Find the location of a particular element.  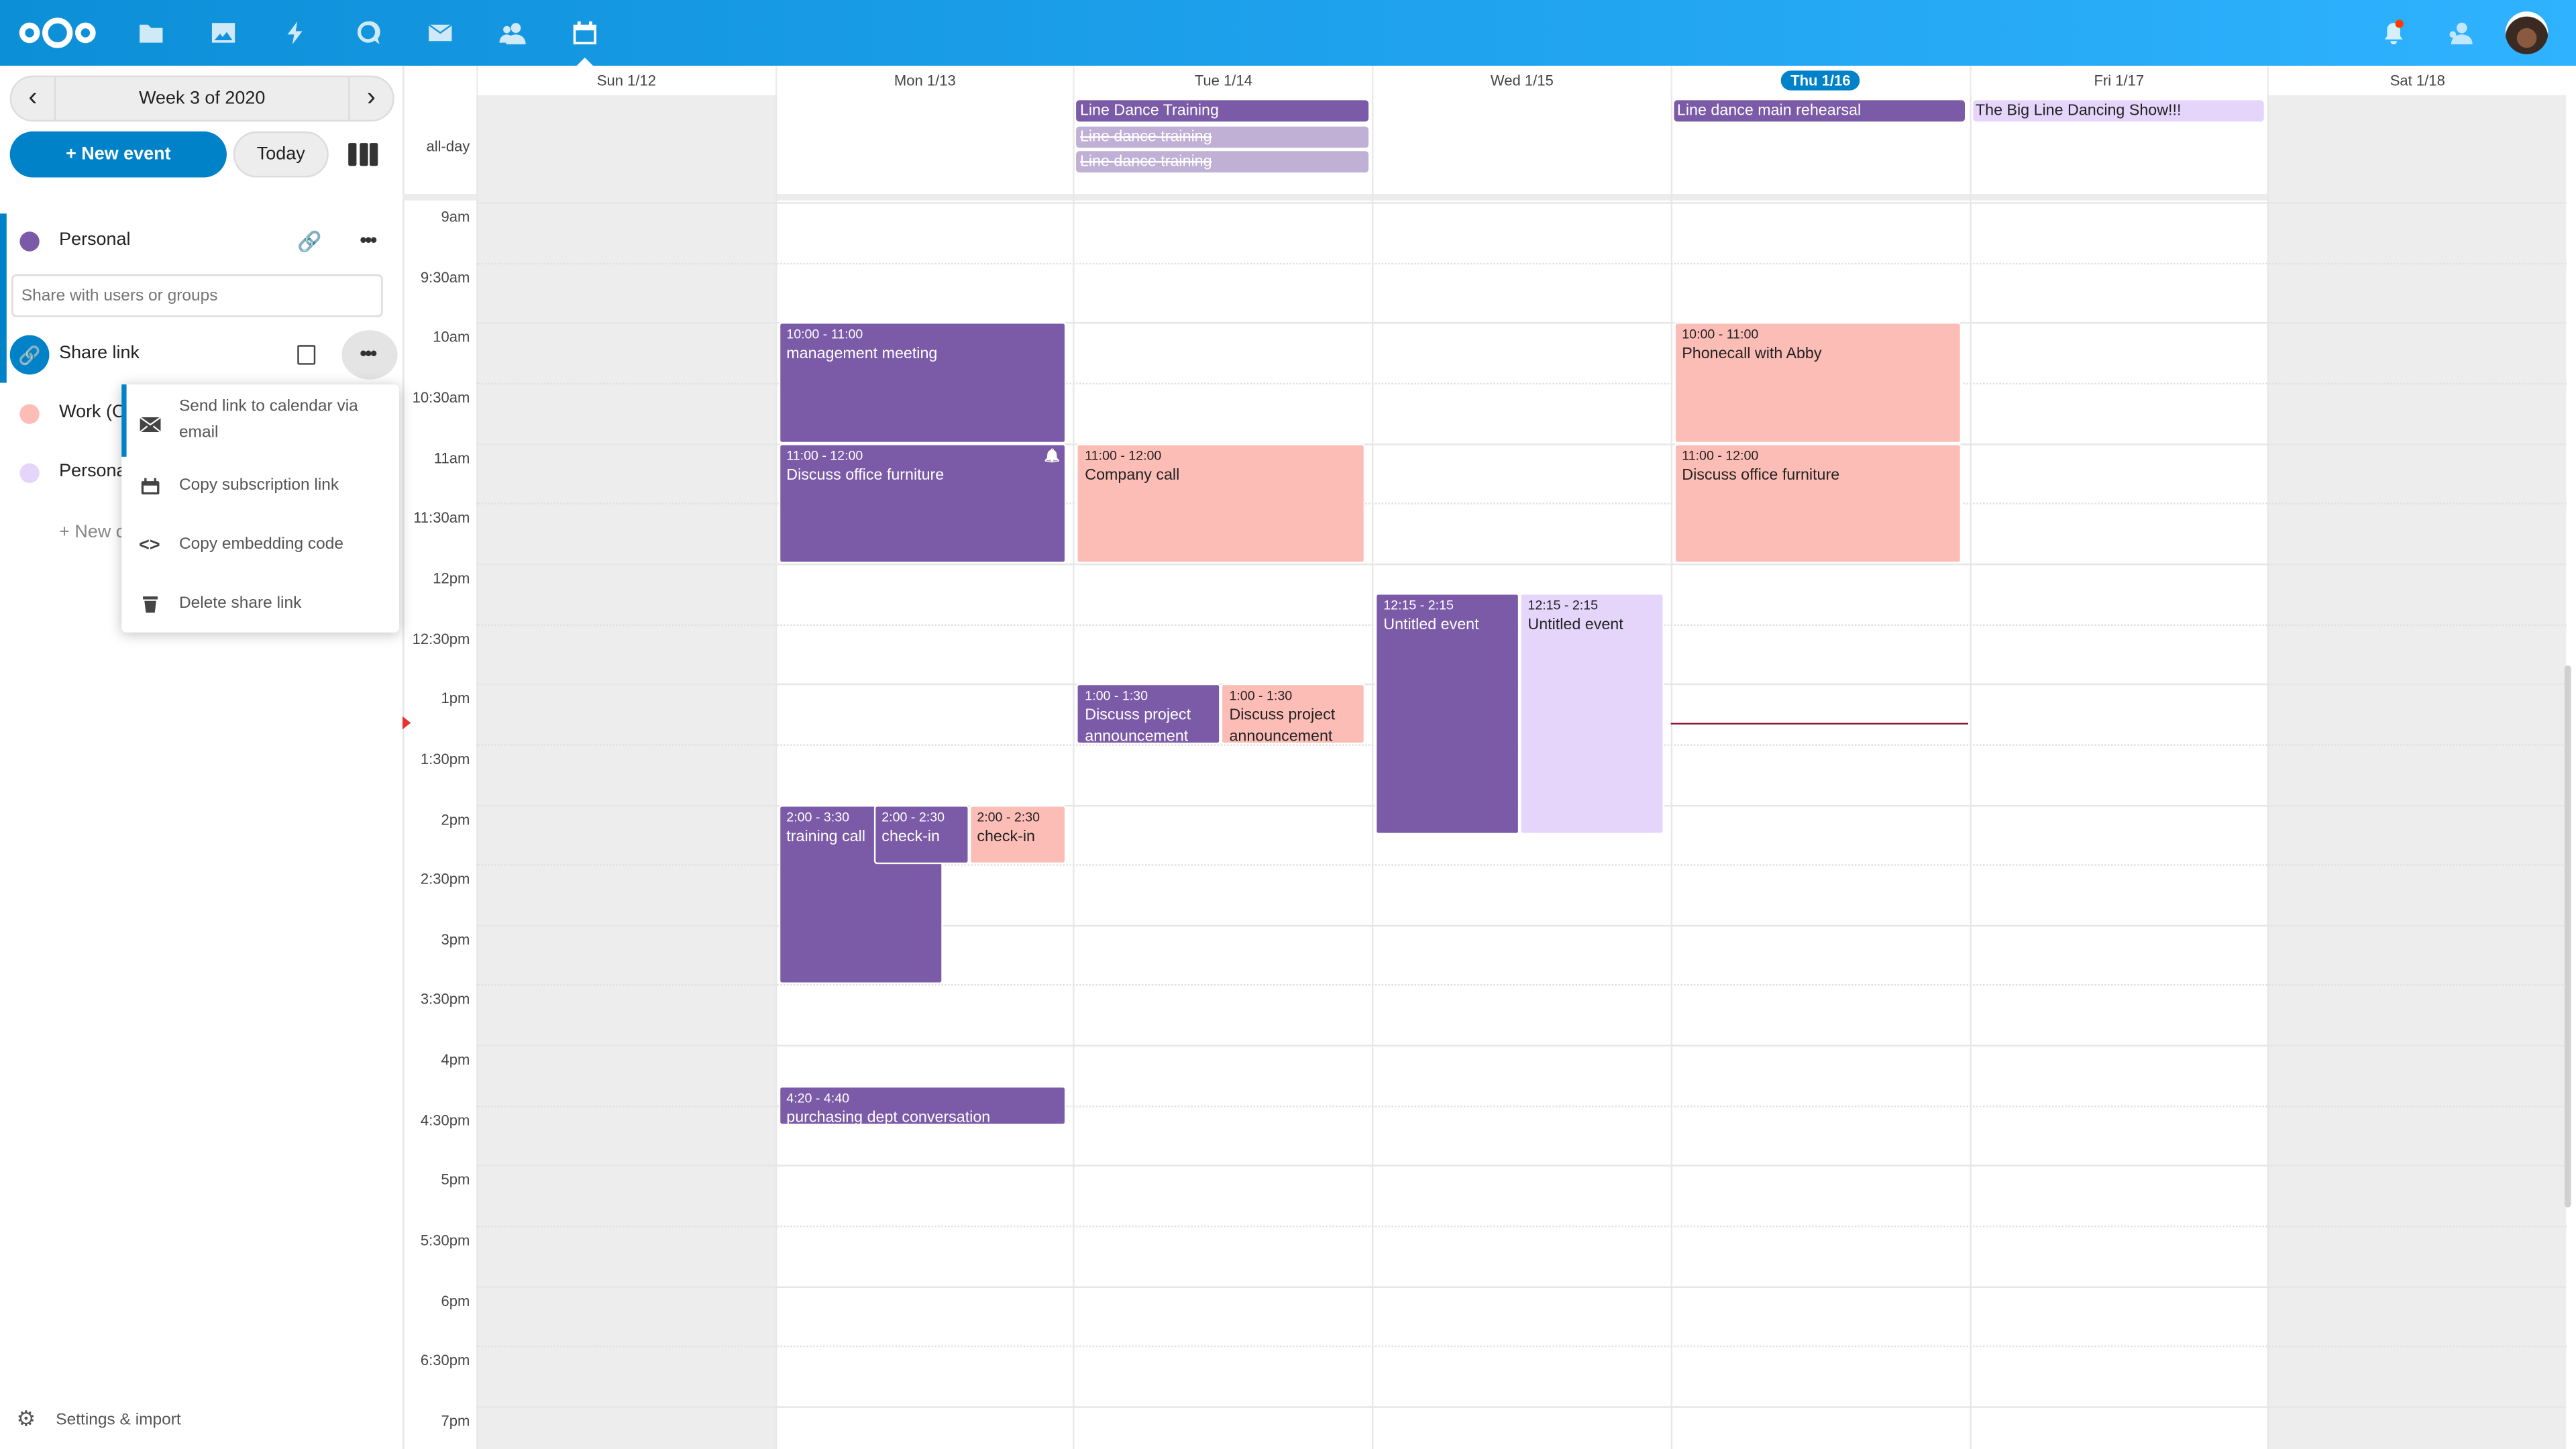

previous-week-button: ‹ is located at coordinates (33, 97).